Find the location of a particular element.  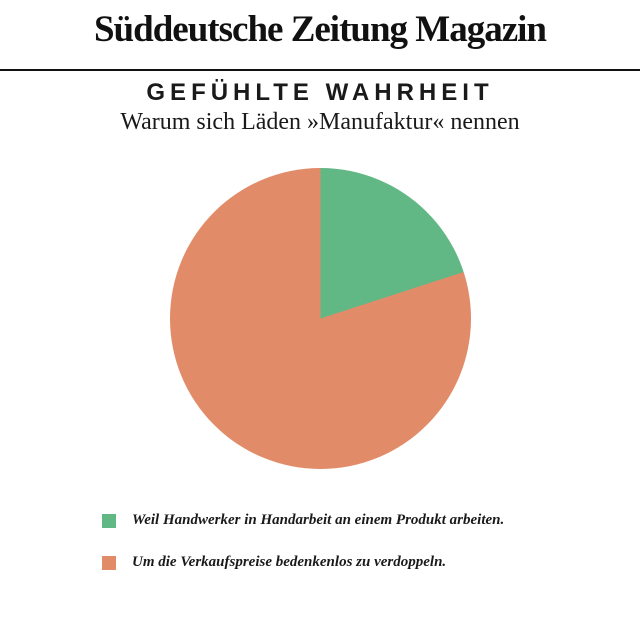

chart-title: GEFÜHLTE WAHRHEIT is located at coordinates (320, 92).